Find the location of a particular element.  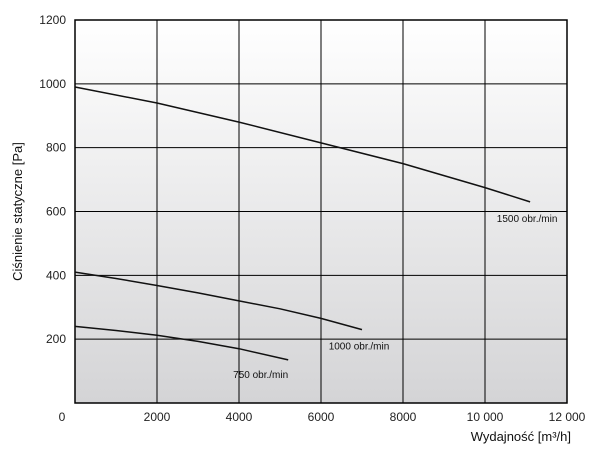

x-tick-label: 2000 is located at coordinates (157, 417).